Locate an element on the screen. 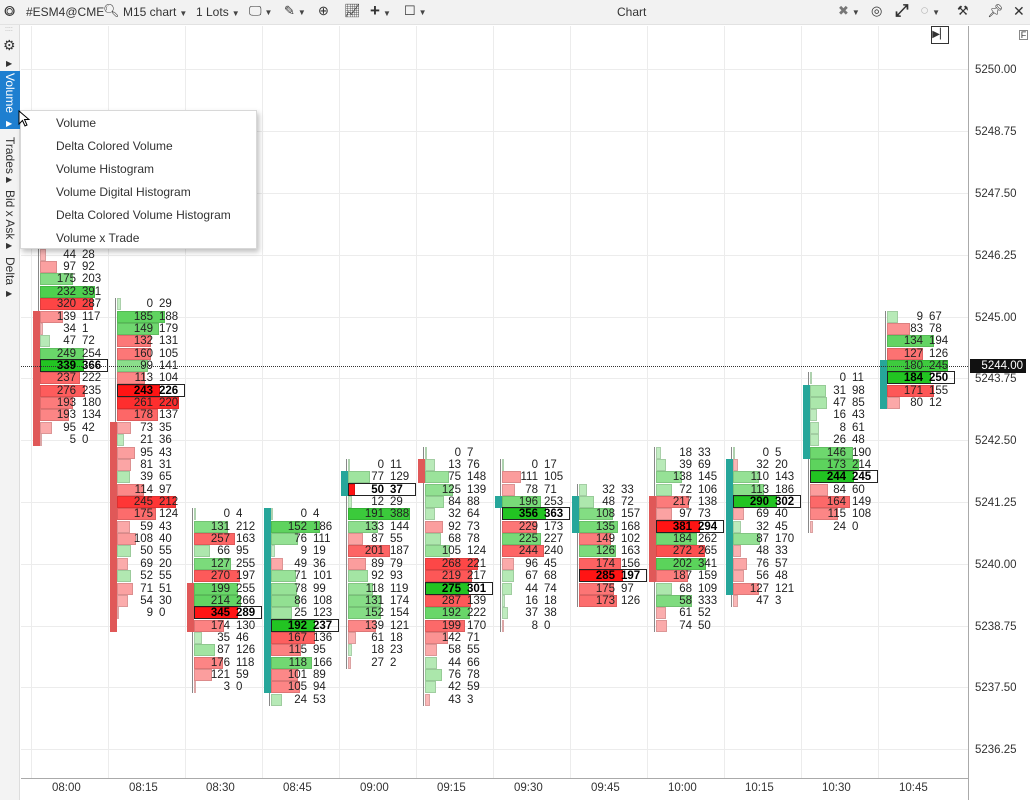  axis-settings-icon: F is located at coordinates (1023, 35).